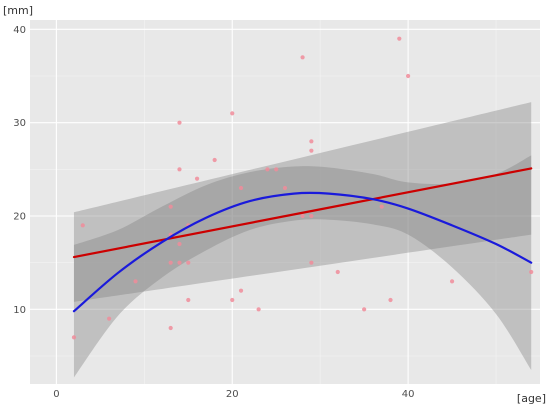  I want to click on y-tick-label: 40, so click(19, 30).